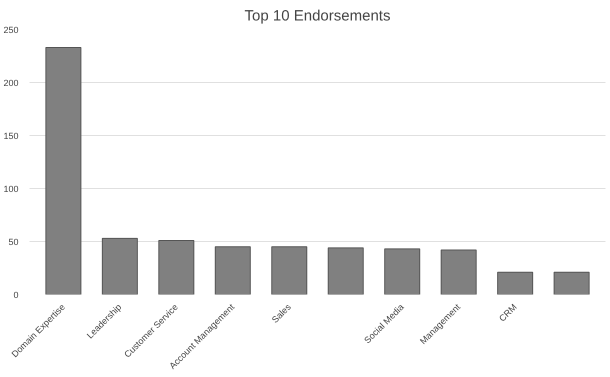  I want to click on y-tick-label: 200, so click(11, 83).